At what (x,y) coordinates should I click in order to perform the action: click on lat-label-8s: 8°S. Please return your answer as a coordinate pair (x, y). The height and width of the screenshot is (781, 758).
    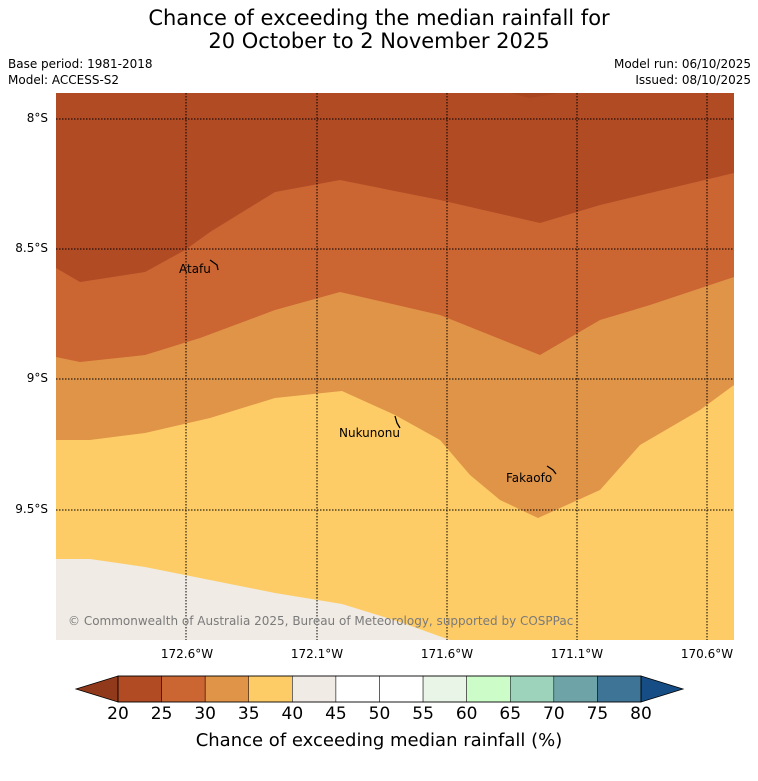
    Looking at the image, I should click on (37, 118).